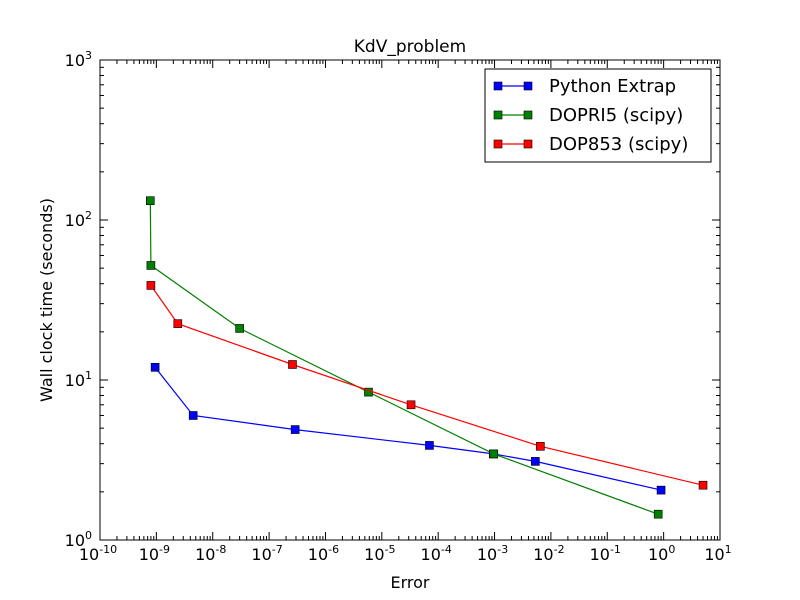  What do you see at coordinates (78, 379) in the screenshot?
I see `y-tick-label: 10¹` at bounding box center [78, 379].